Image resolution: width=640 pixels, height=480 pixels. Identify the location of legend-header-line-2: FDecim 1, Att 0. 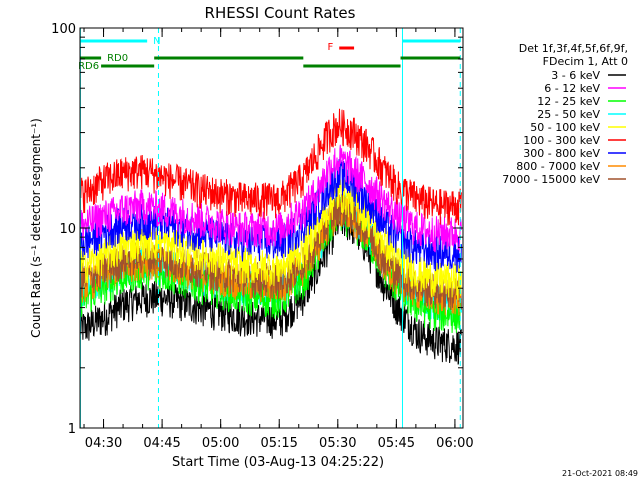
(585, 61).